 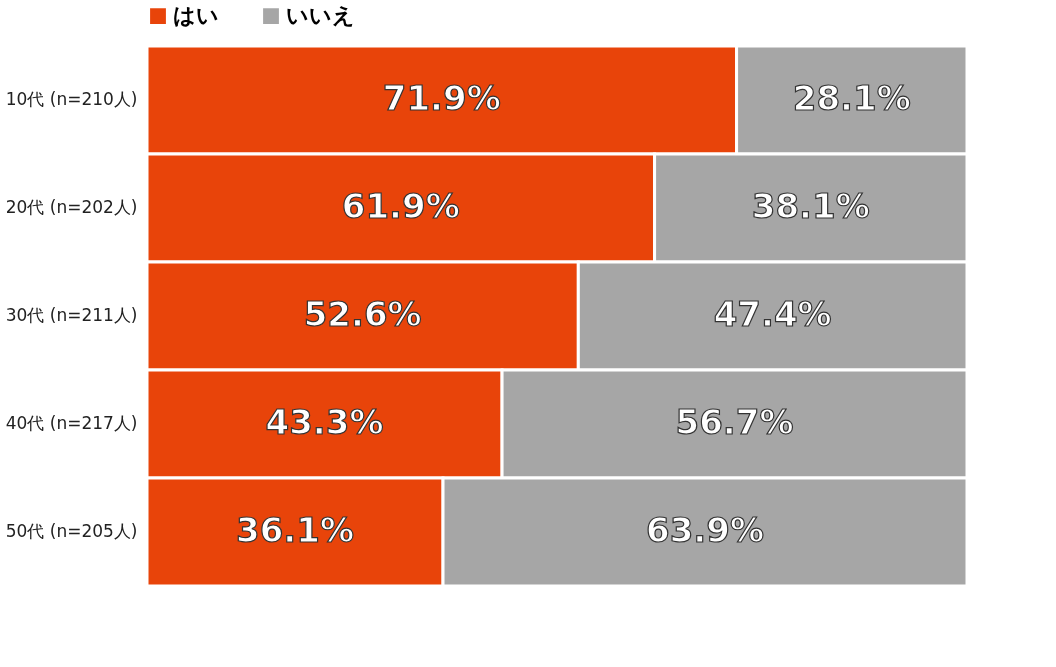 What do you see at coordinates (320, 16) in the screenshot?
I see `legend-label: いいえ` at bounding box center [320, 16].